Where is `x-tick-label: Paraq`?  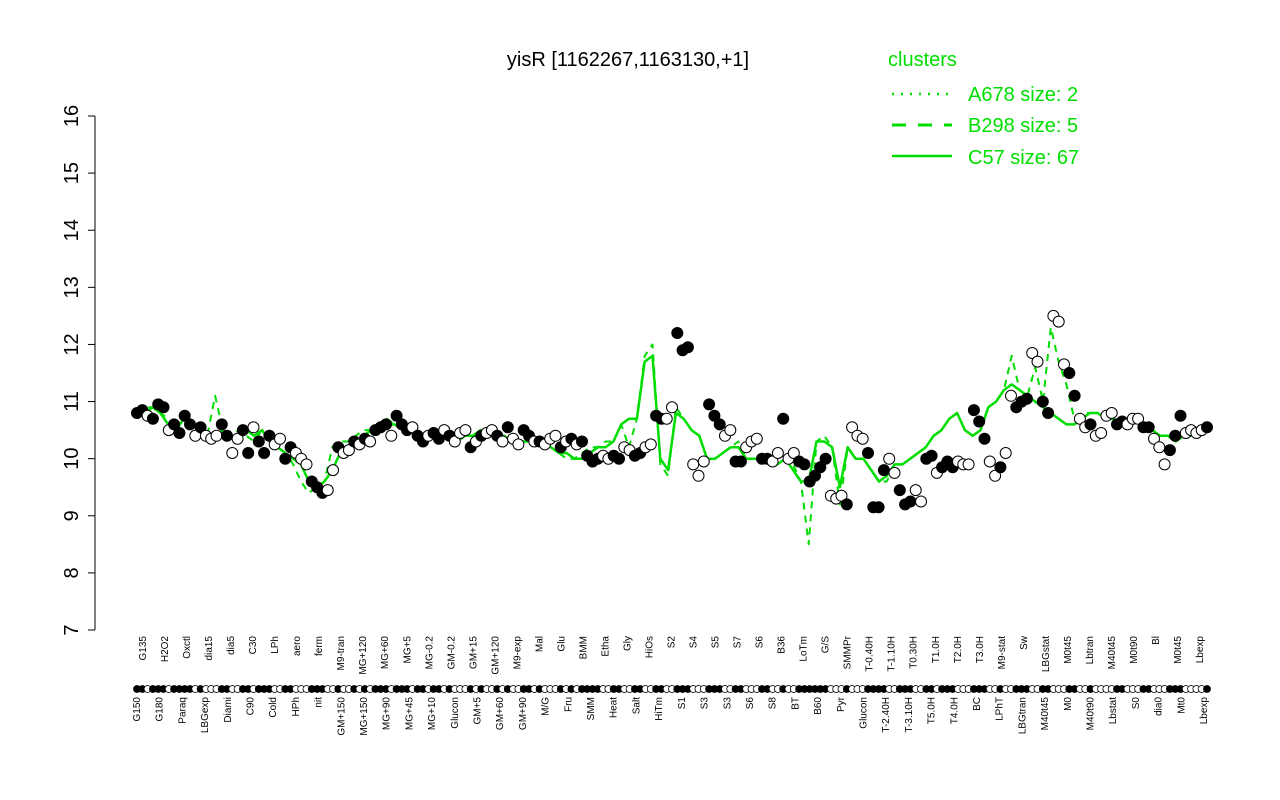 x-tick-label: Paraq is located at coordinates (182, 710).